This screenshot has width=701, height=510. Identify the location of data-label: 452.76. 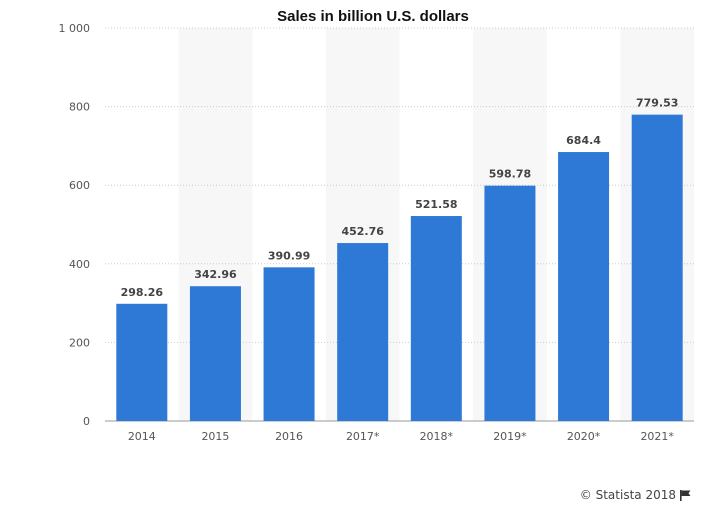
(362, 231).